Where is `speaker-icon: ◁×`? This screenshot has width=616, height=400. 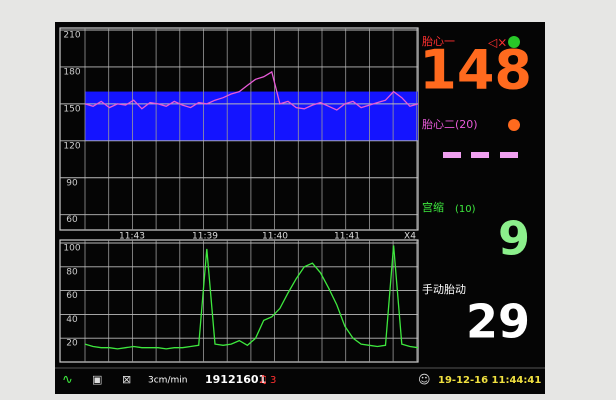
speaker-icon: ◁× is located at coordinates (497, 43).